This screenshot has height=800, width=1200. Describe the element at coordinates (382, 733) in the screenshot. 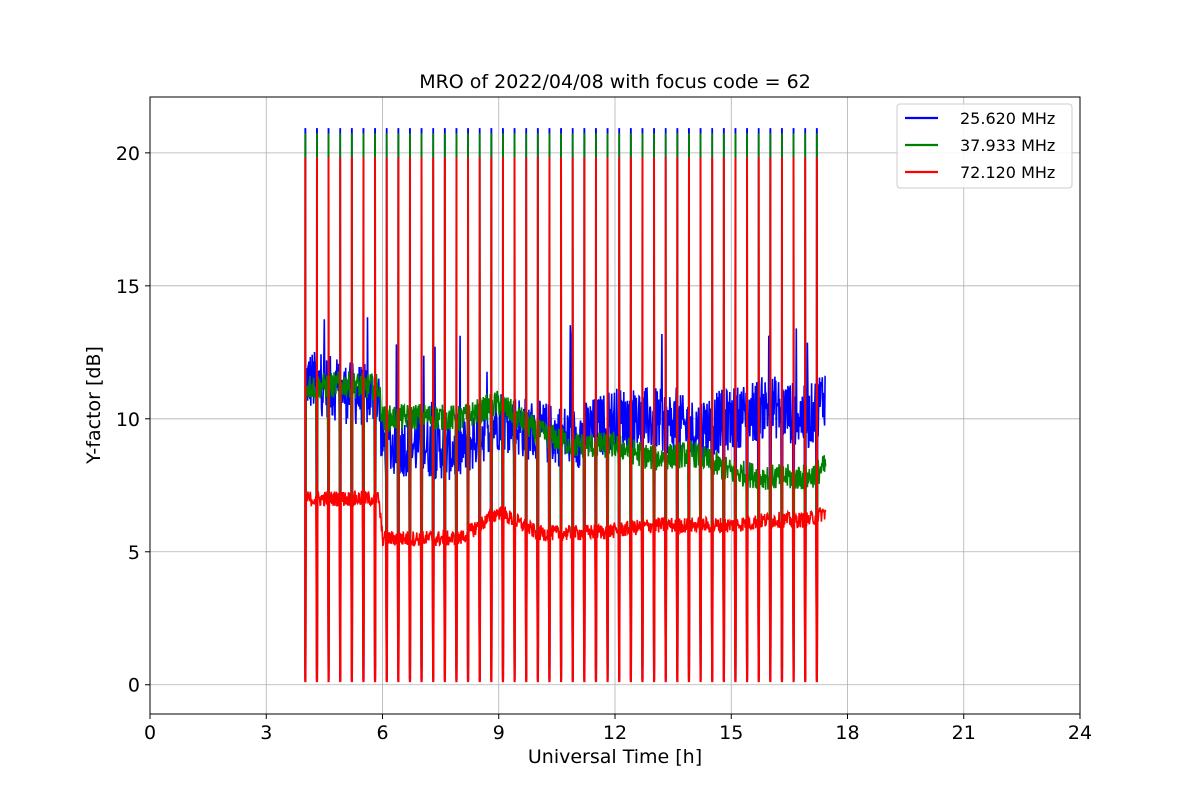

I see `x-tick-label: 6` at that location.